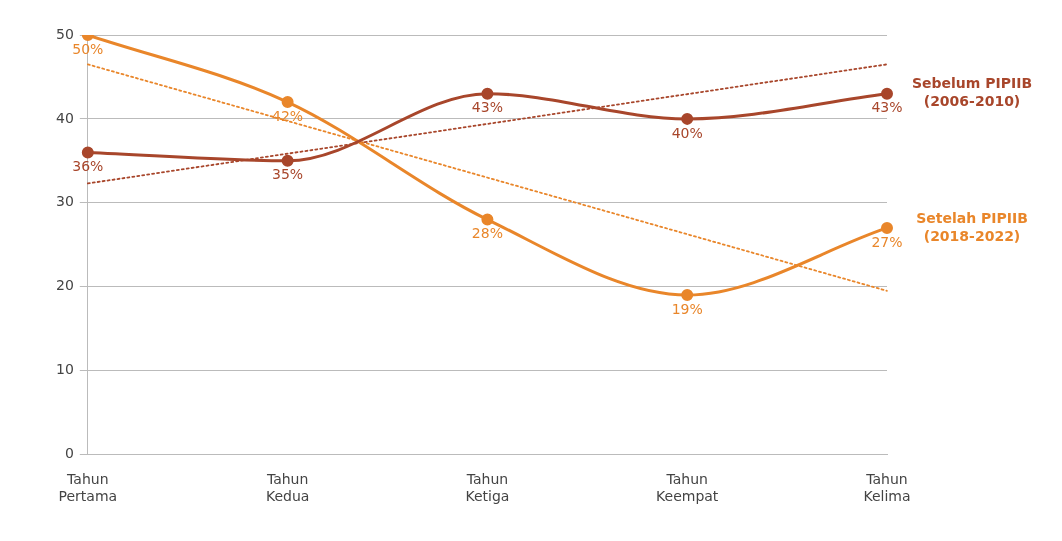 The height and width of the screenshot is (541, 1062). What do you see at coordinates (687, 488) in the screenshot?
I see `x-tick-label: Tahun Keempat` at bounding box center [687, 488].